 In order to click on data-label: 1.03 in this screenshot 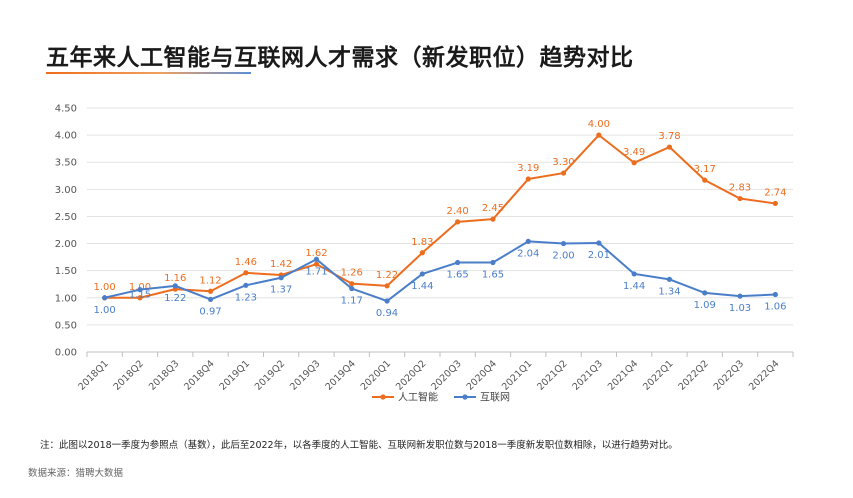, I will do `click(740, 308)`.